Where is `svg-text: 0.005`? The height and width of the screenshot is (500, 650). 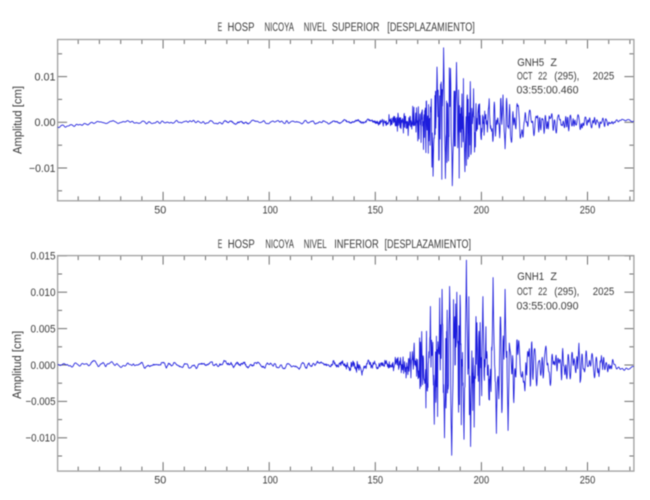
svg-text: 0.005 is located at coordinates (43, 329).